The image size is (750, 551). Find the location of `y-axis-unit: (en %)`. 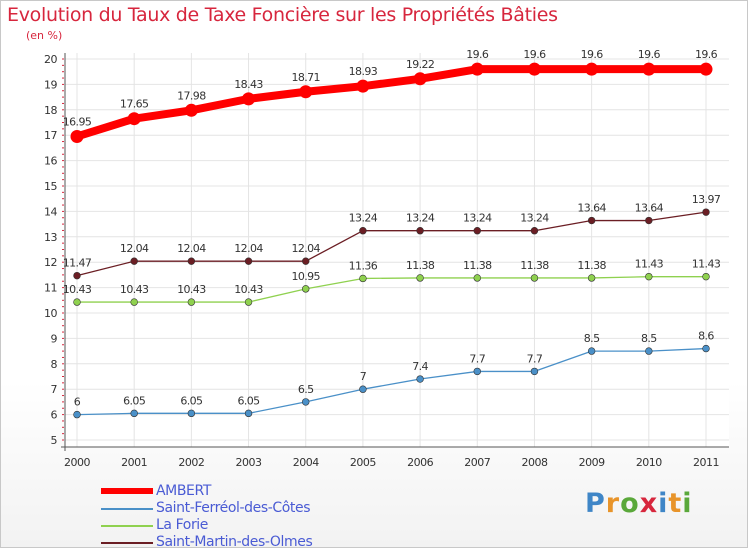

y-axis-unit: (en %) is located at coordinates (44, 35).